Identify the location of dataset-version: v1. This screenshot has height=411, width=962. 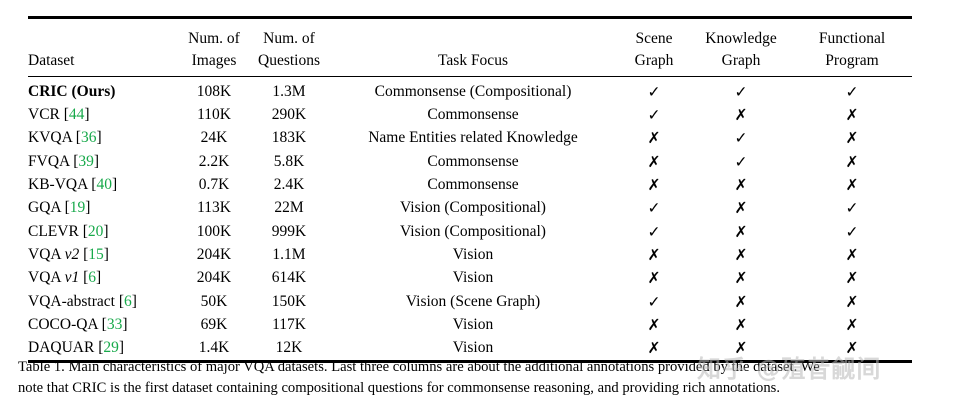
(72, 278).